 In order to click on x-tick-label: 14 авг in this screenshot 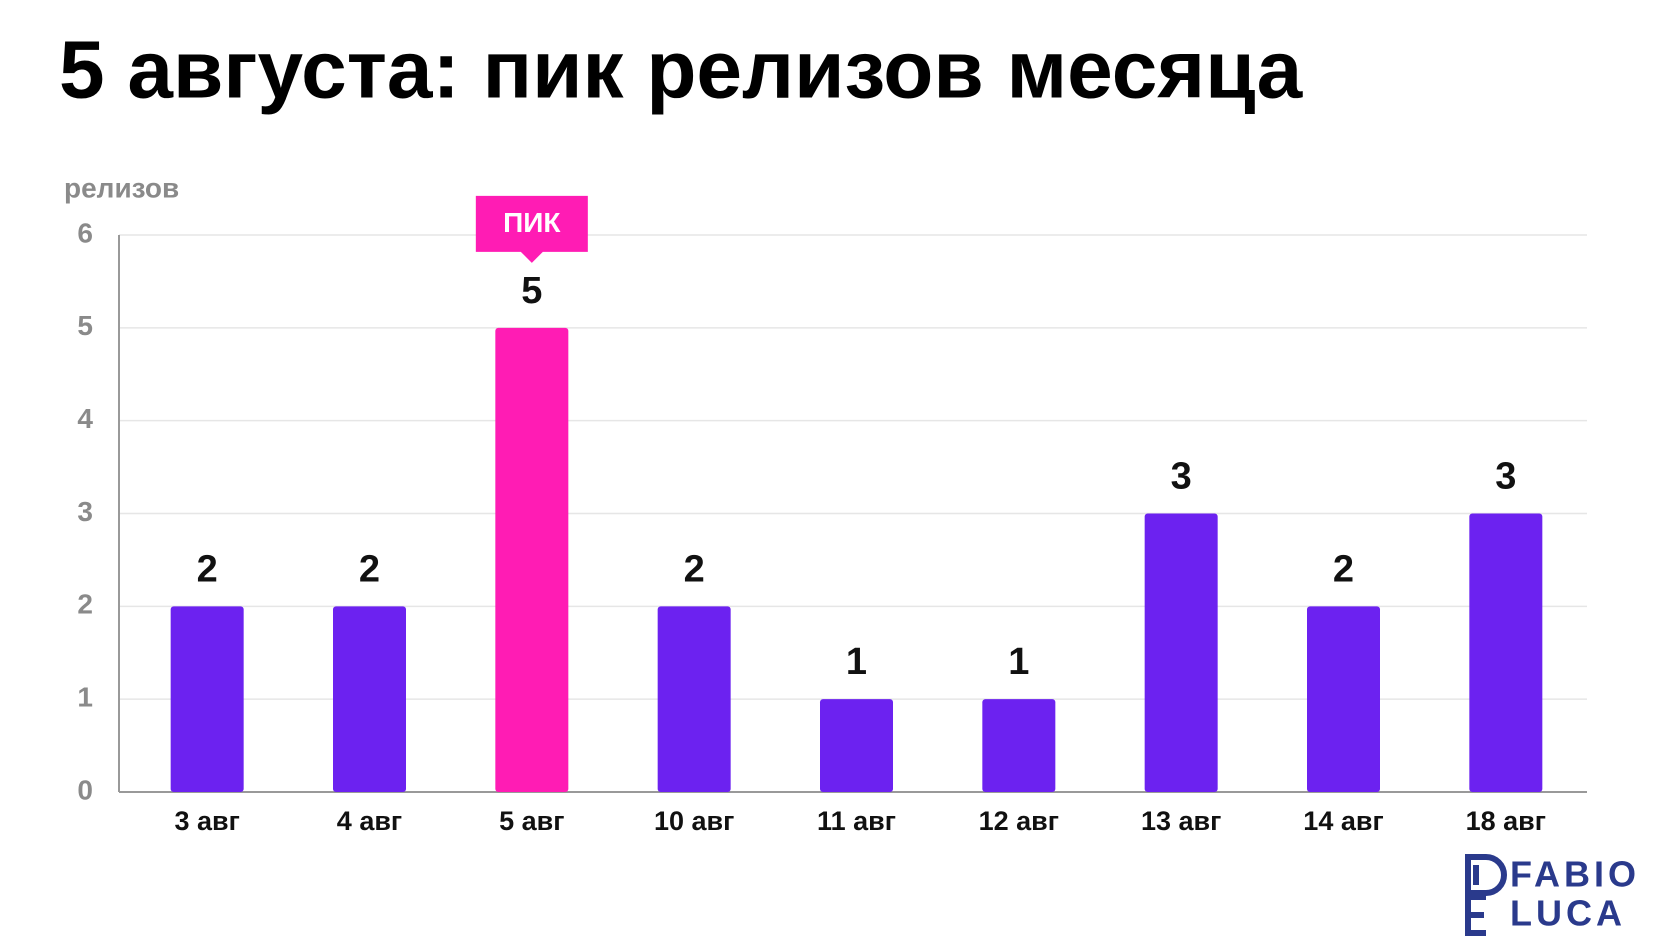, I will do `click(1343, 821)`.